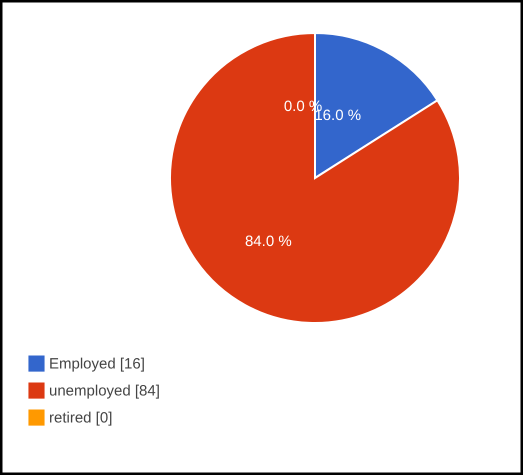 This screenshot has height=475, width=523. Describe the element at coordinates (104, 391) in the screenshot. I see `legend-label: unemployed [84]` at that location.